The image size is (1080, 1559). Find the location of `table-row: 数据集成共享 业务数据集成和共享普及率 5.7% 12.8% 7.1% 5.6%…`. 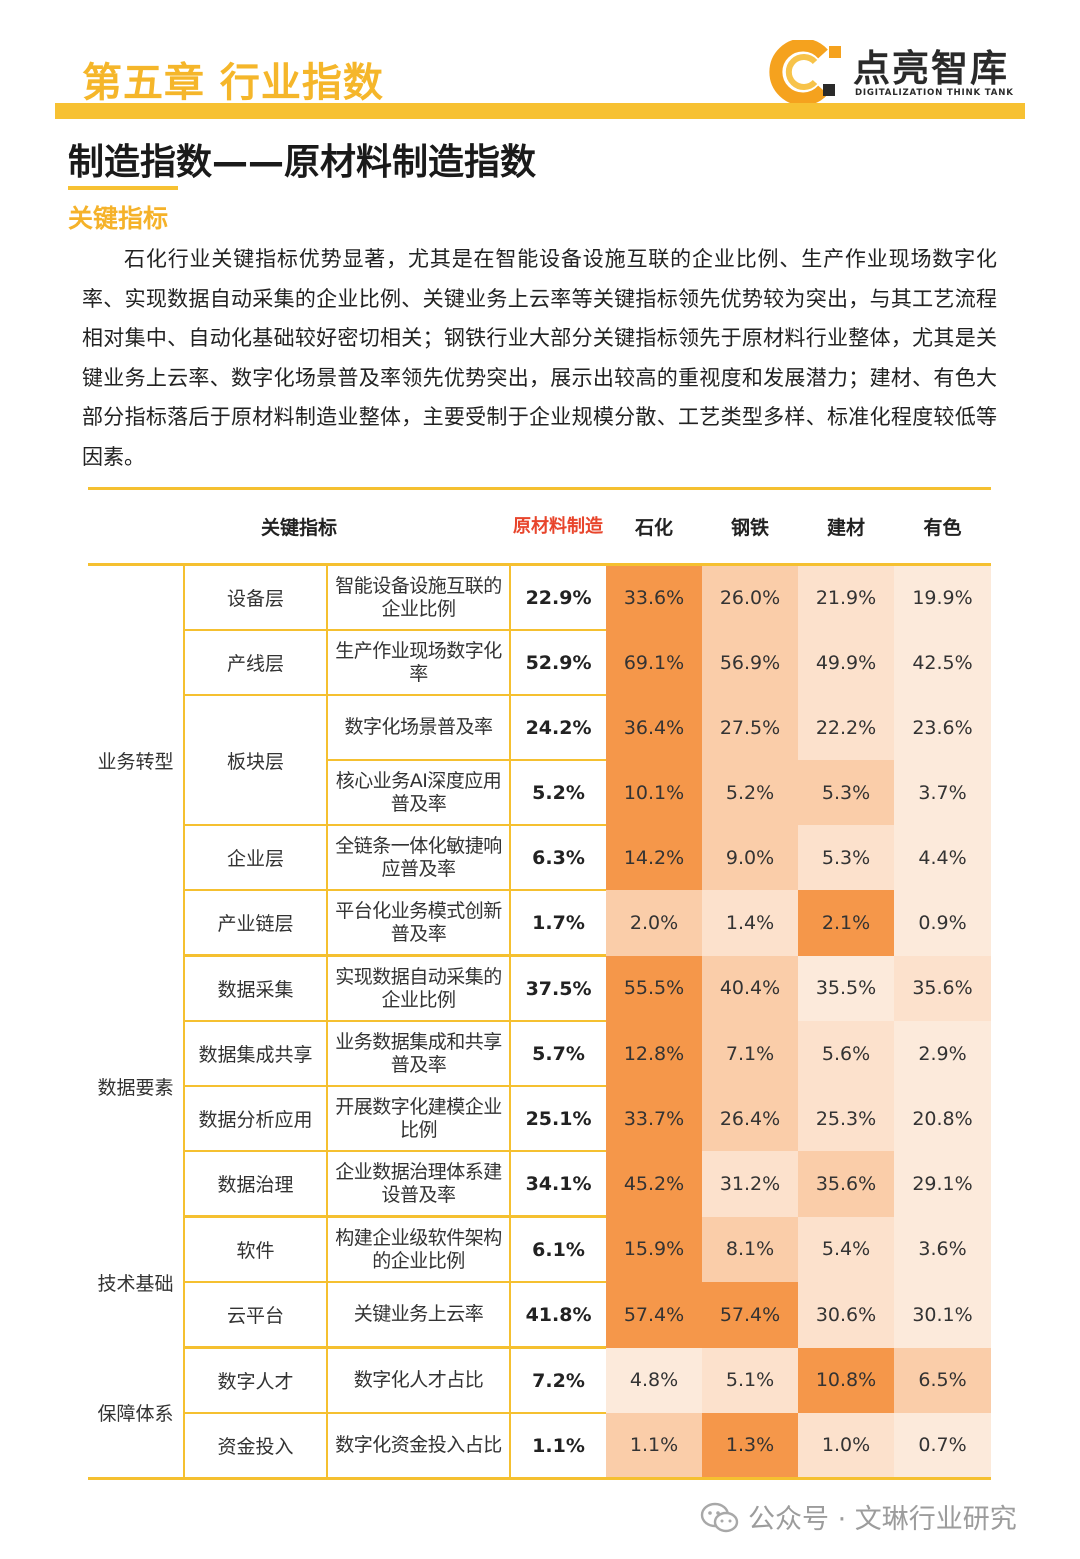

table-row: 数据集成共享 业务数据集成和共享普及率 5.7% 12.8% 7.1% 5.6%… is located at coordinates (540, 1054).